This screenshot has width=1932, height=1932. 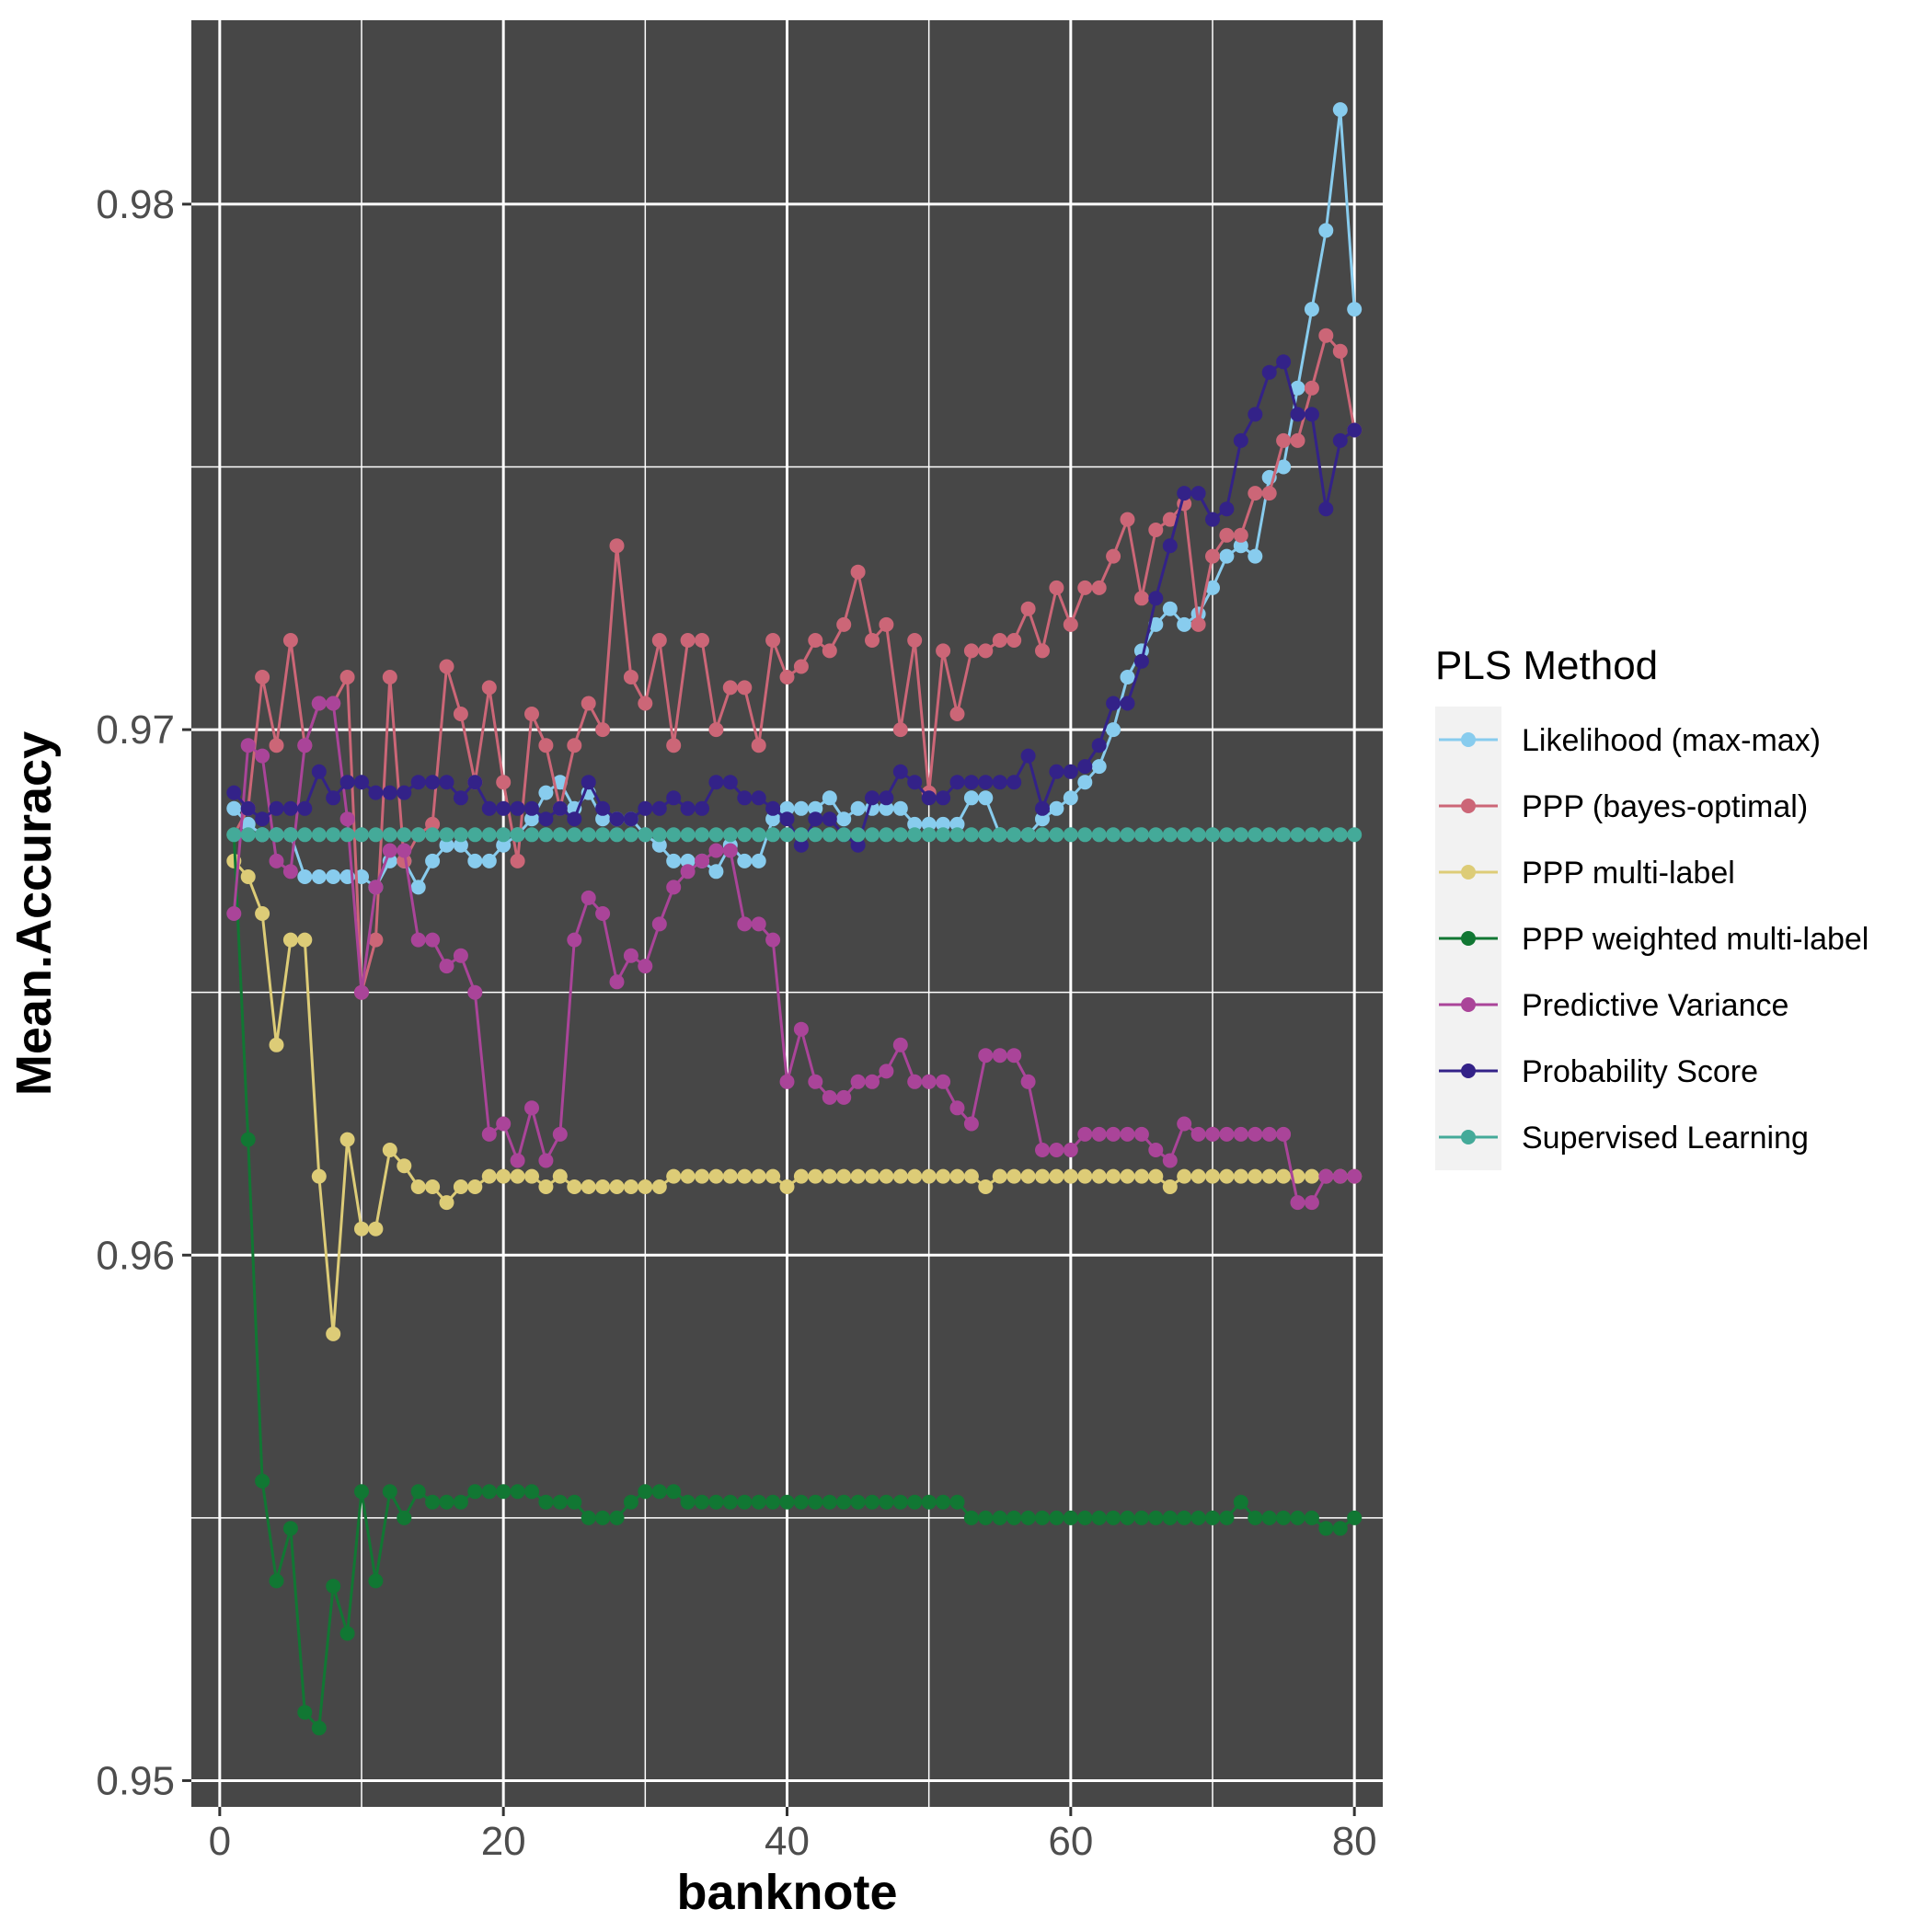 I want to click on x-axis-title: banknote, so click(x=786, y=1892).